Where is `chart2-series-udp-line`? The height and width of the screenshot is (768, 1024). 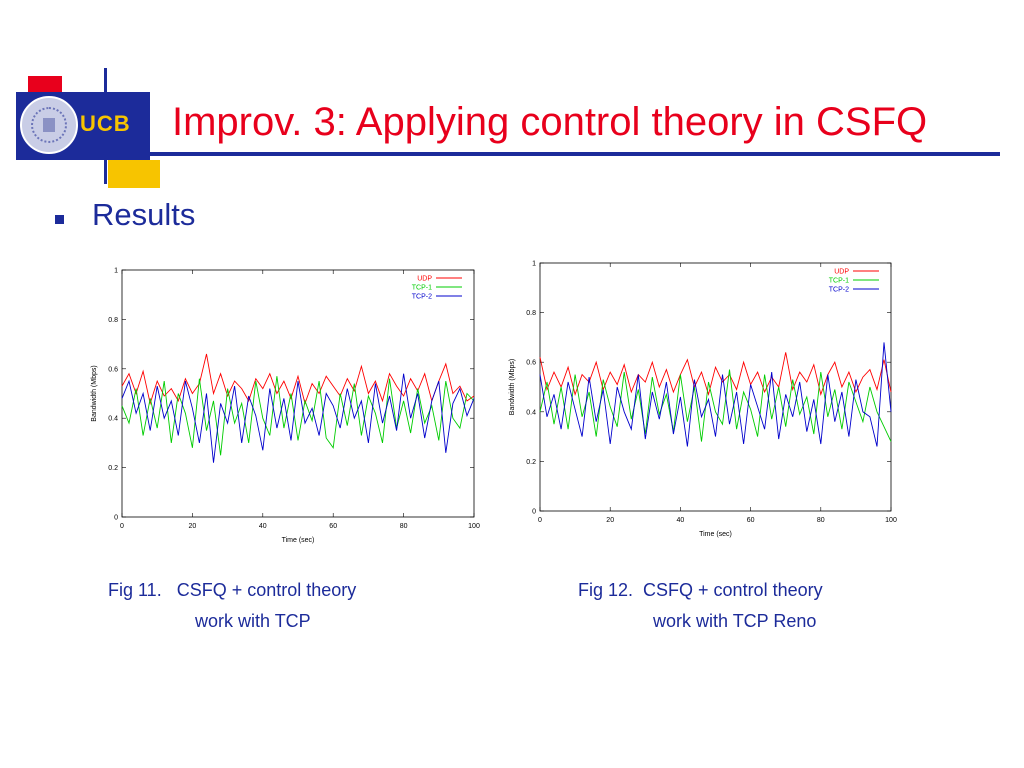 chart2-series-udp-line is located at coordinates (715, 374).